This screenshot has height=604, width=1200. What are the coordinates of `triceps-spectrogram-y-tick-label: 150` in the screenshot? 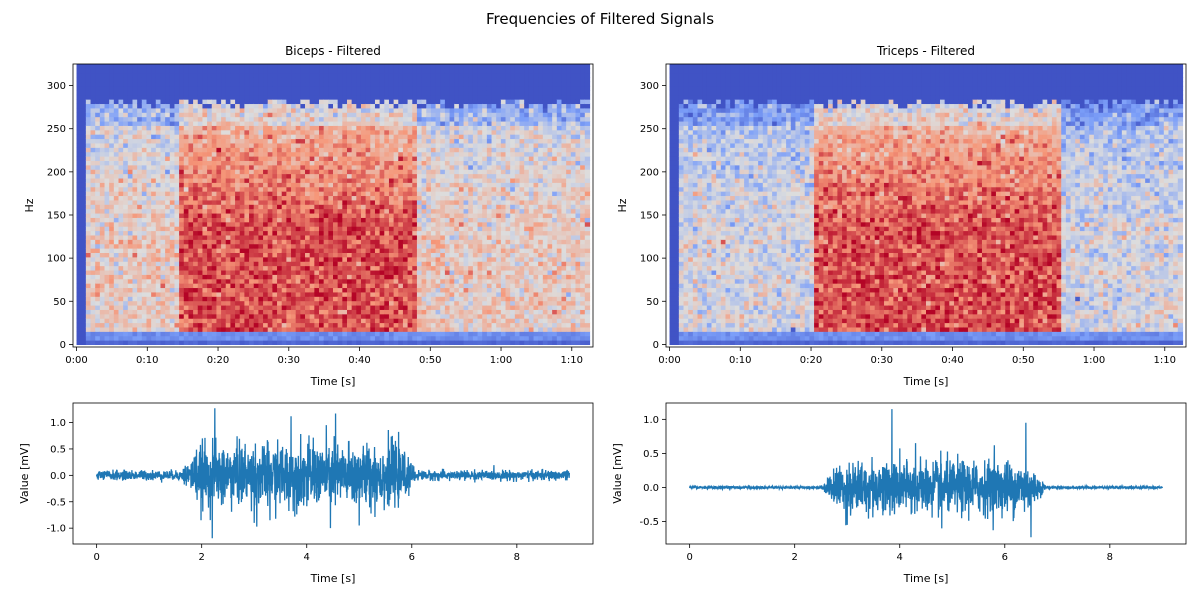 It's located at (649, 215).